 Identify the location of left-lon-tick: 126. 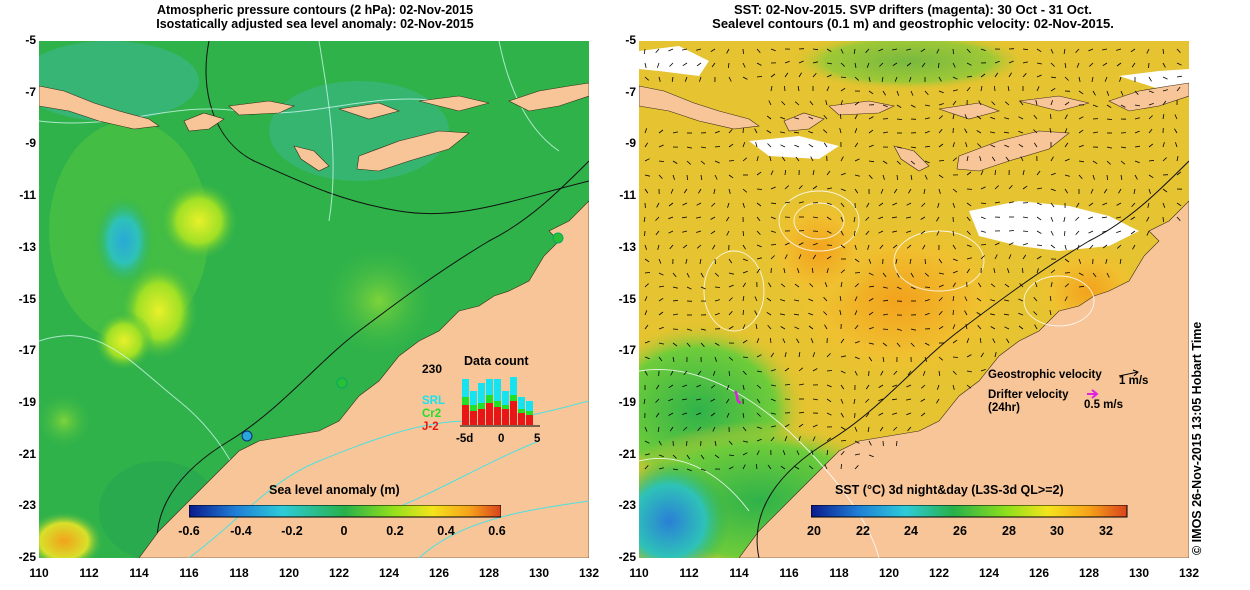
(439, 573).